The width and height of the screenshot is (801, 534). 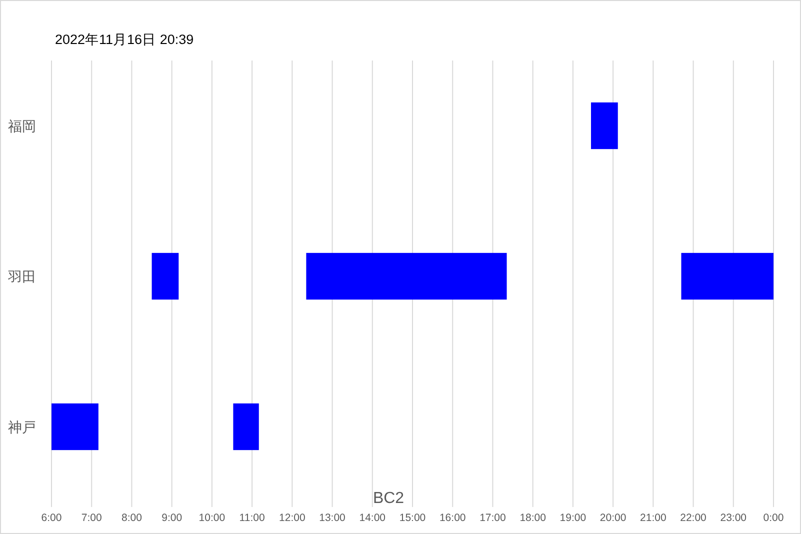 What do you see at coordinates (292, 518) in the screenshot?
I see `x-tick-label: 12:00` at bounding box center [292, 518].